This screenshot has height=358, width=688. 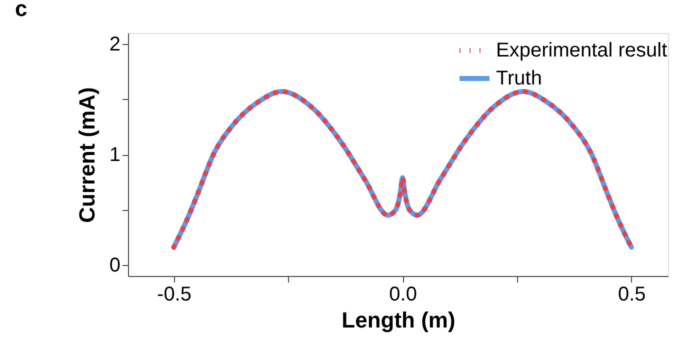 What do you see at coordinates (174, 295) in the screenshot?
I see `x-tick-label: -0.5` at bounding box center [174, 295].